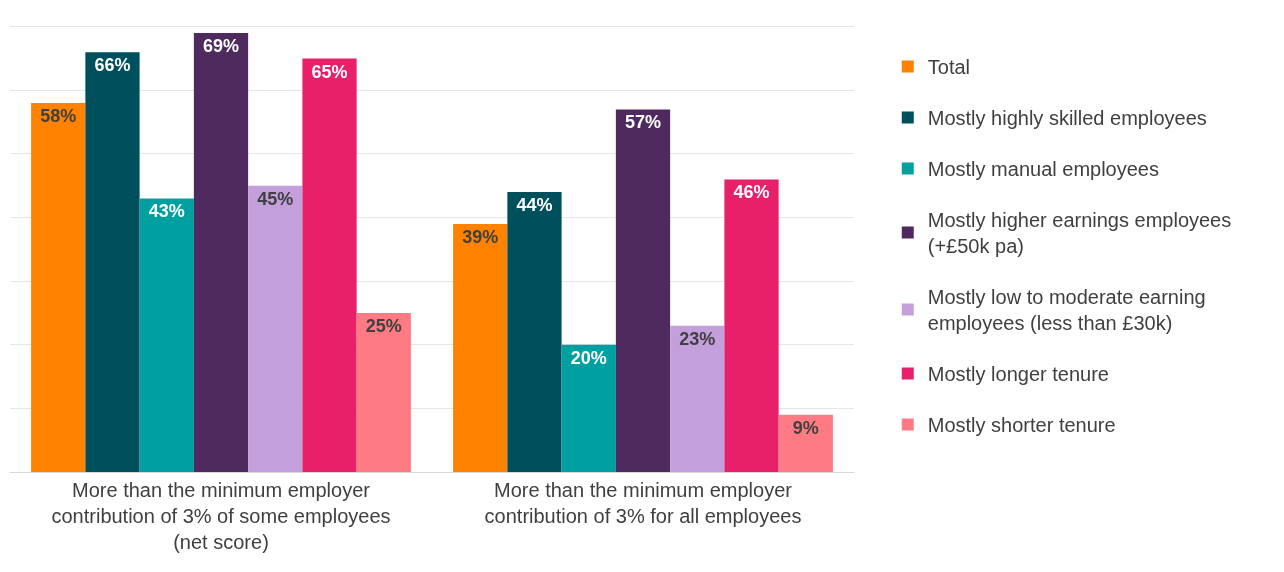 The image size is (1284, 572). What do you see at coordinates (534, 205) in the screenshot?
I see `data-label: 44%` at bounding box center [534, 205].